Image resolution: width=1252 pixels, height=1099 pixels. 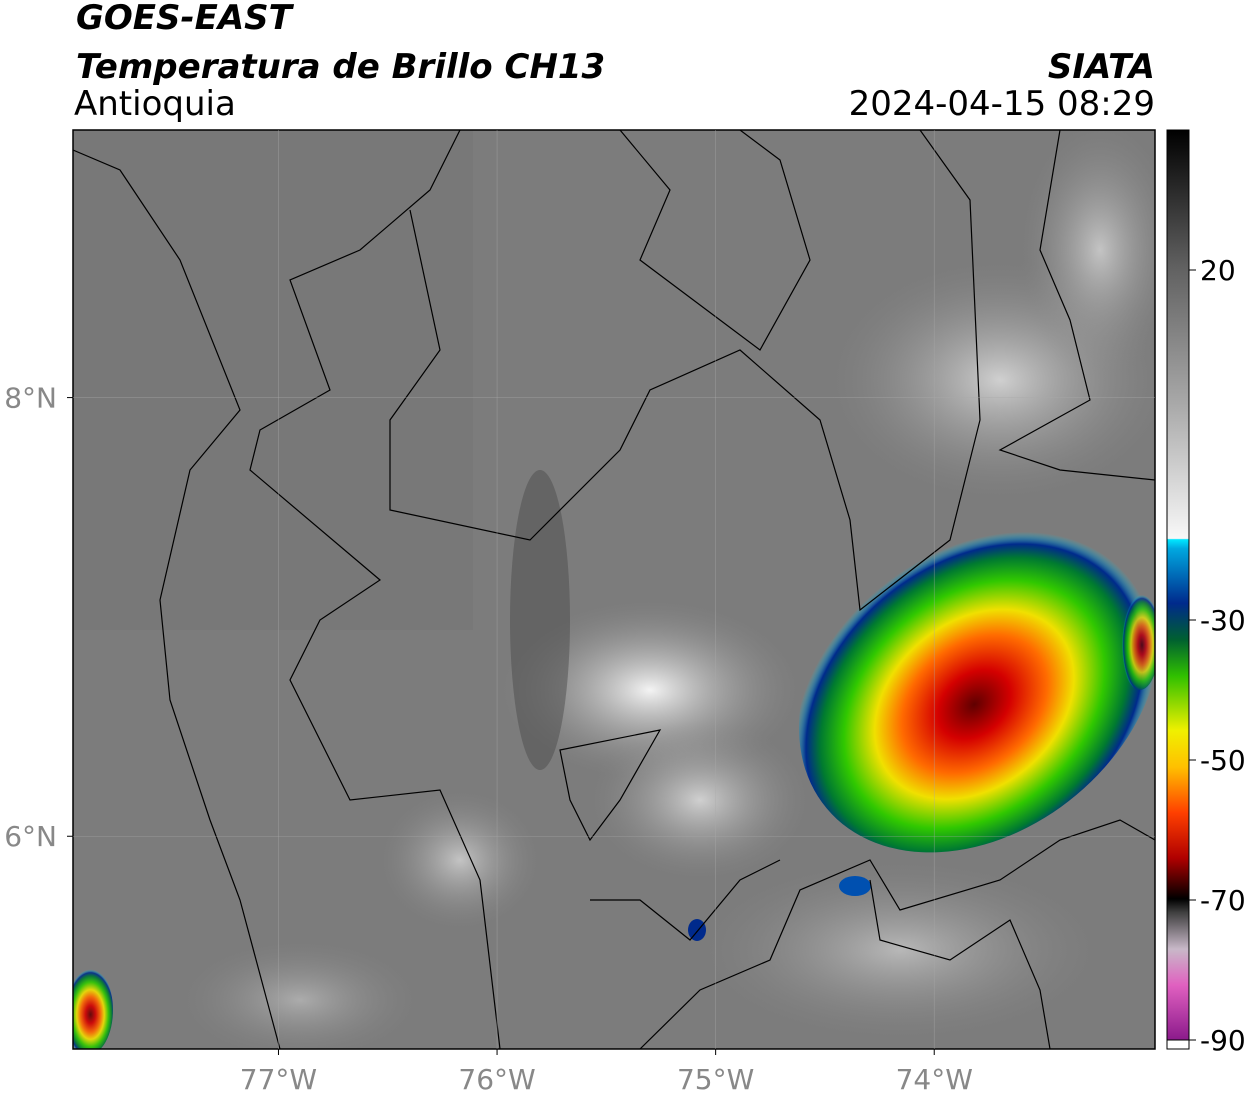 I want to click on colorbar-tick-label: 20, so click(x=1218, y=270).